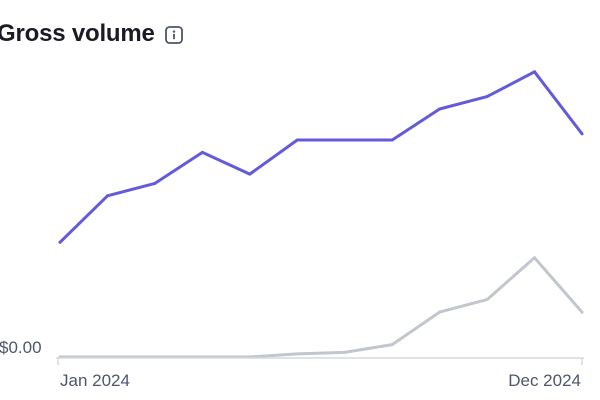 This screenshot has height=400, width=600. I want to click on chart-header: Gross volume, so click(91, 34).